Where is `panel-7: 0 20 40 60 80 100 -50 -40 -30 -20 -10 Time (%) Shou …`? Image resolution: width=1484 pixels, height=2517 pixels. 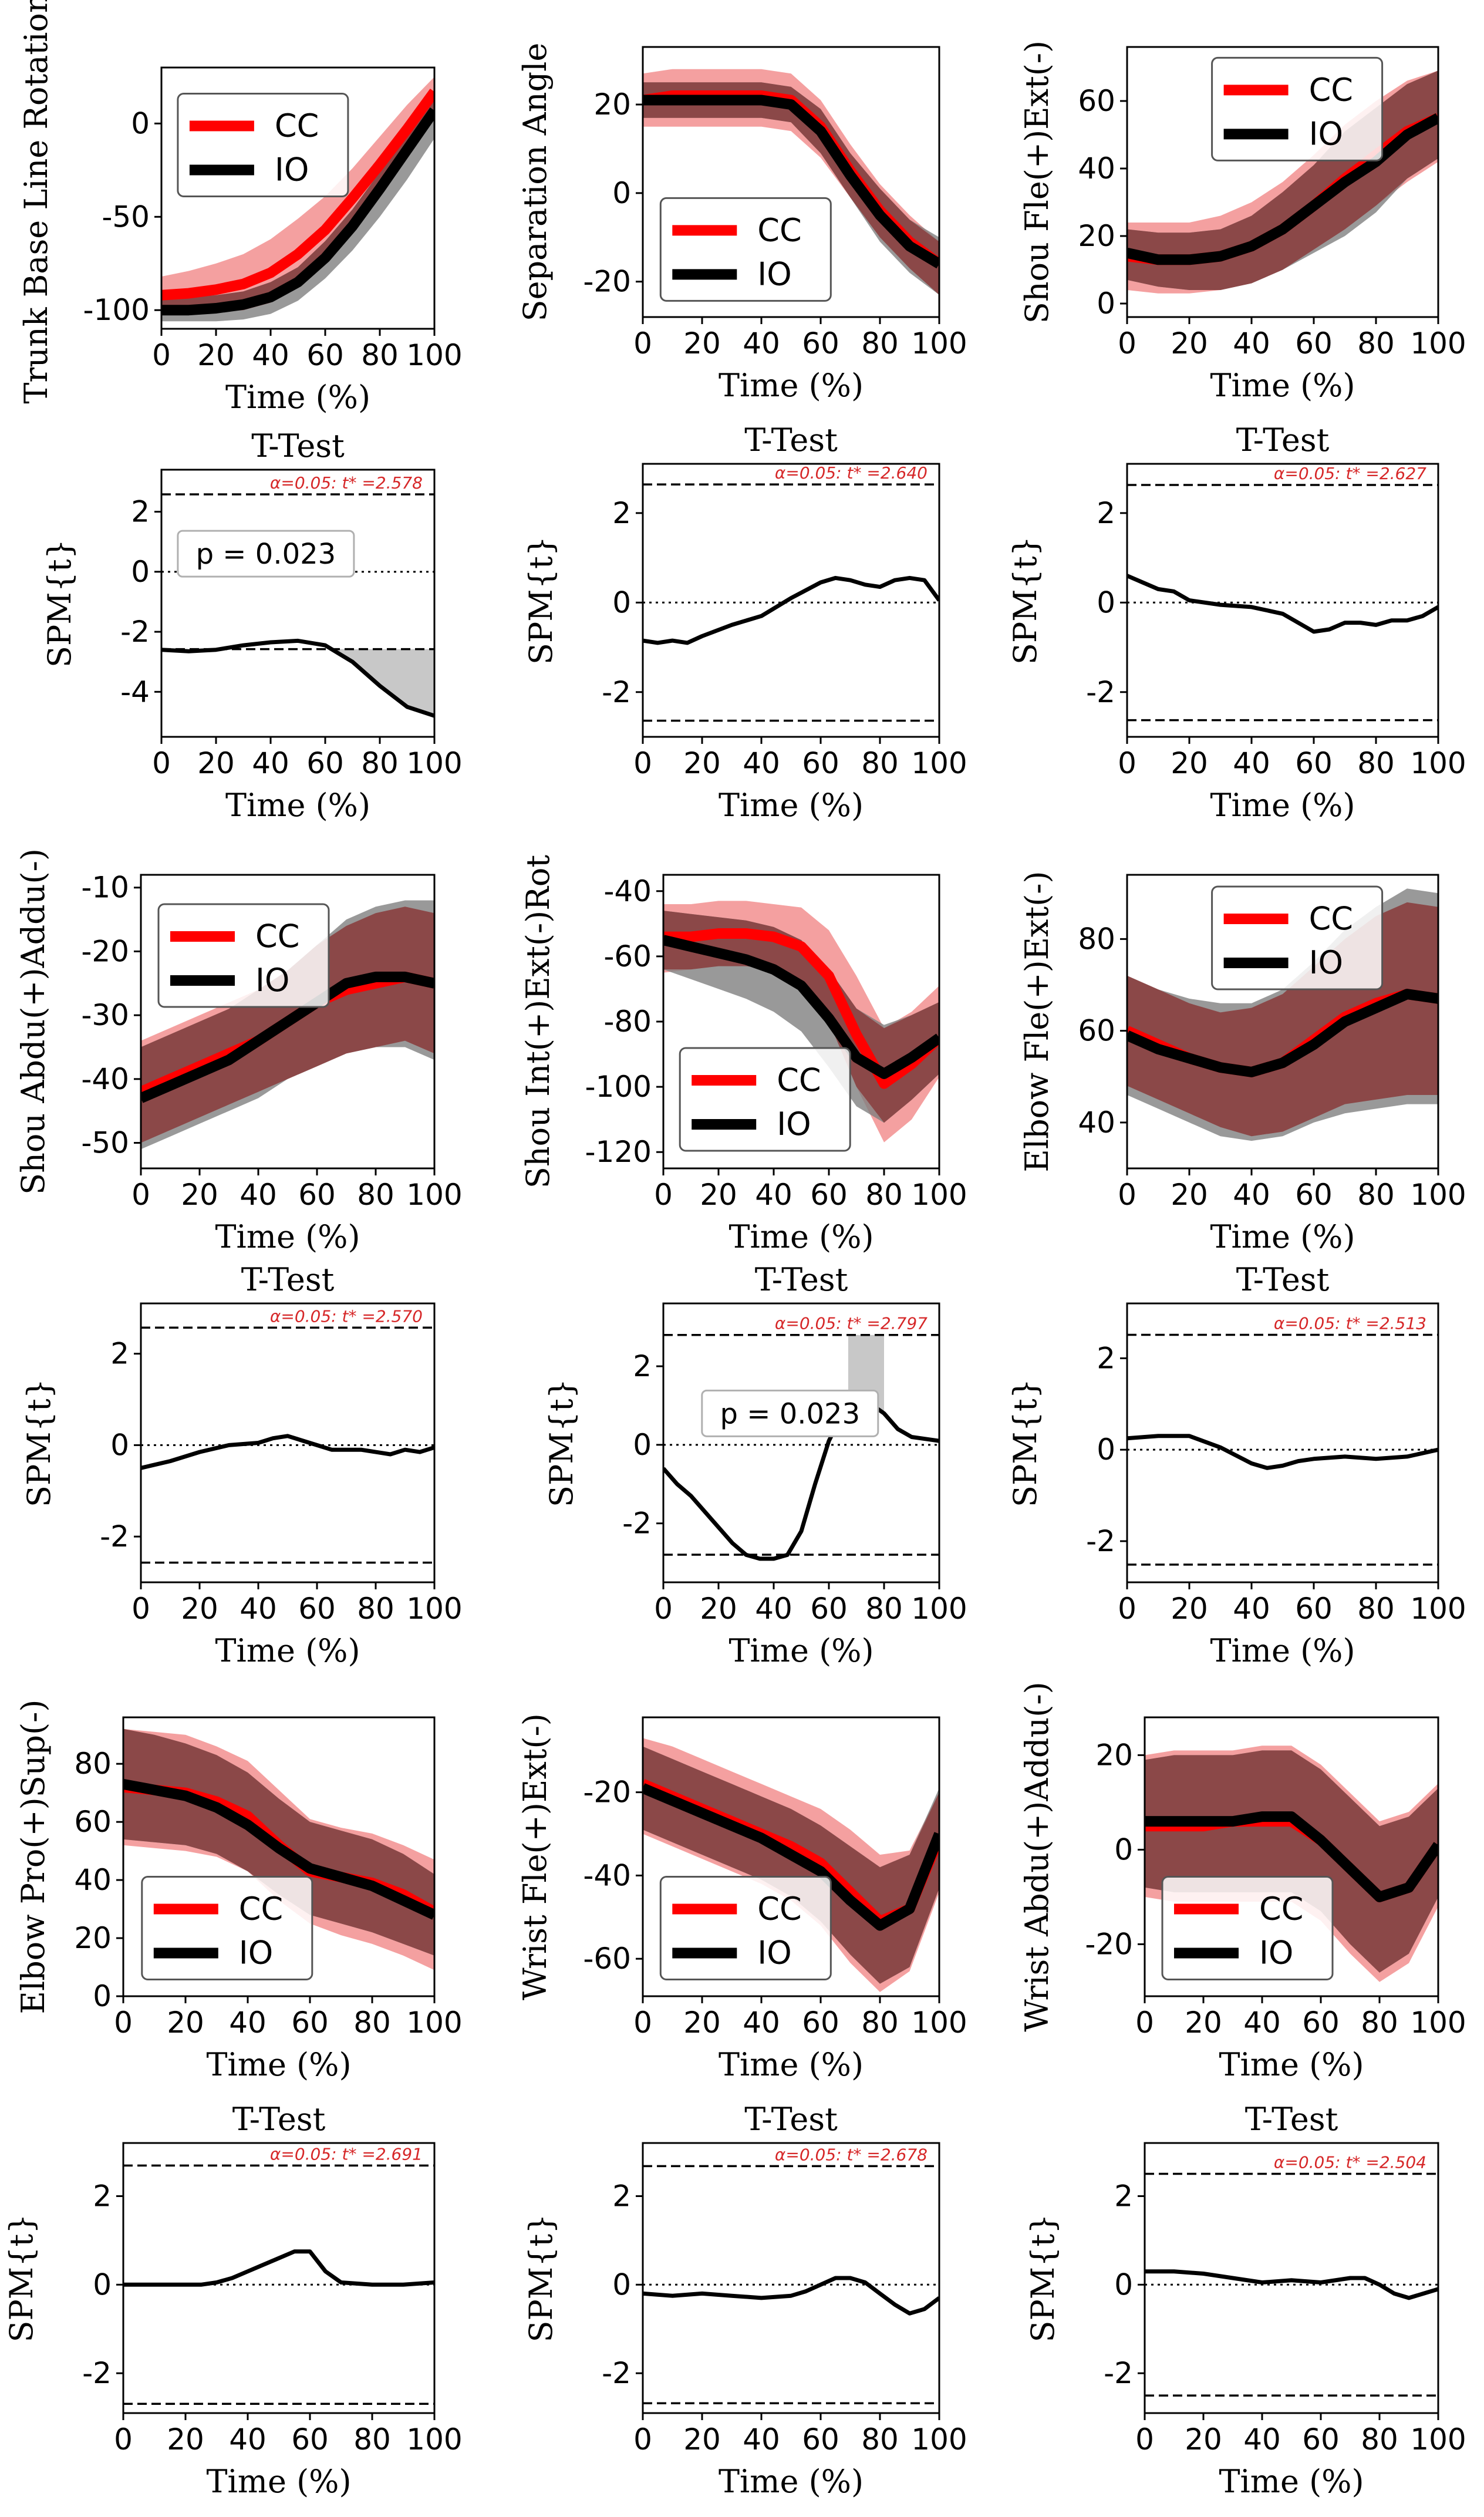
panel-7: 0 20 40 60 80 100 -50 -40 -30 -20 -10 Time (%) Shou … is located at coordinates (239, 1051).